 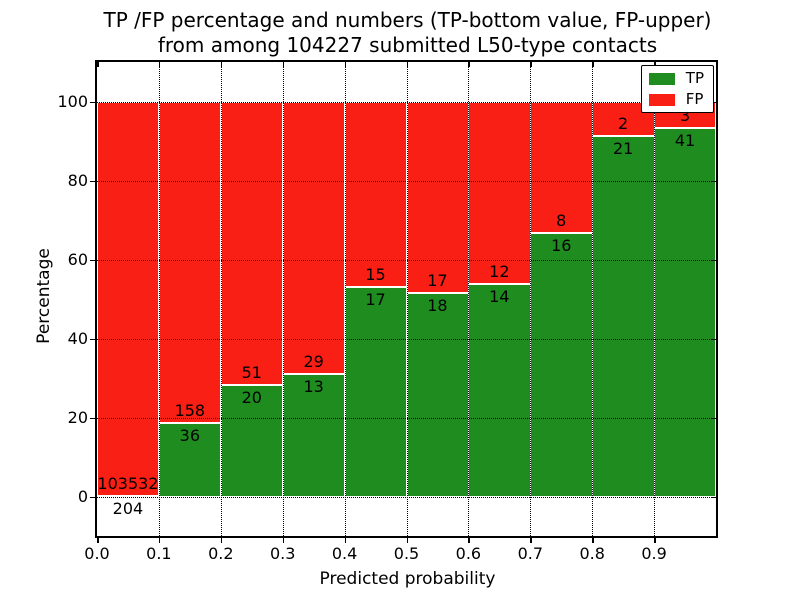 I want to click on fp-count-label: 17, so click(x=437, y=281).